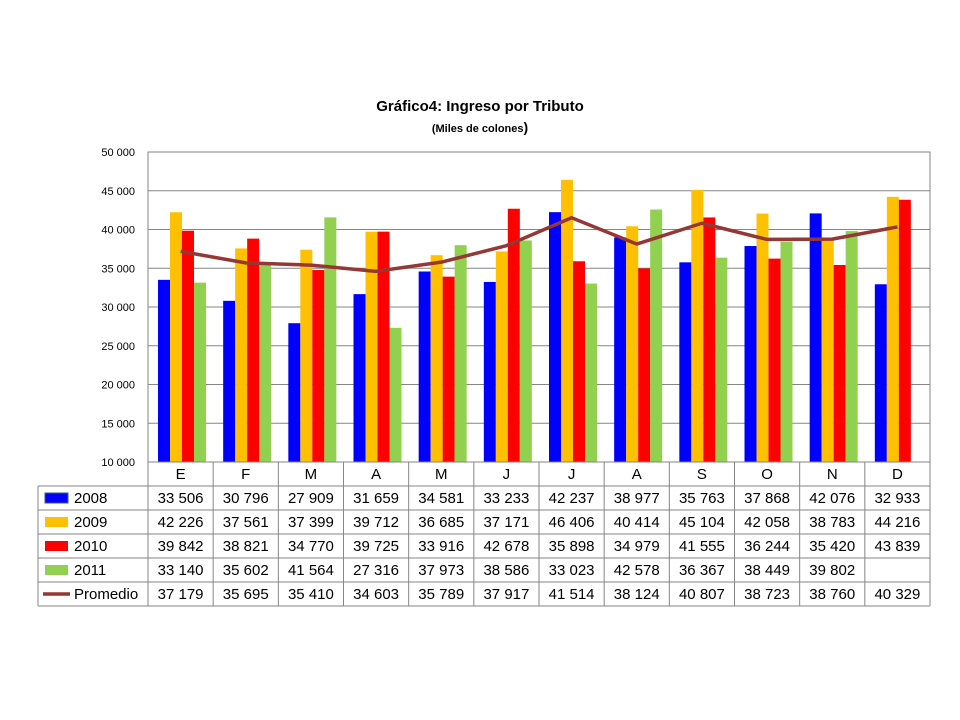 The height and width of the screenshot is (720, 960). What do you see at coordinates (90, 570) in the screenshot?
I see `legend-label: 2011` at bounding box center [90, 570].